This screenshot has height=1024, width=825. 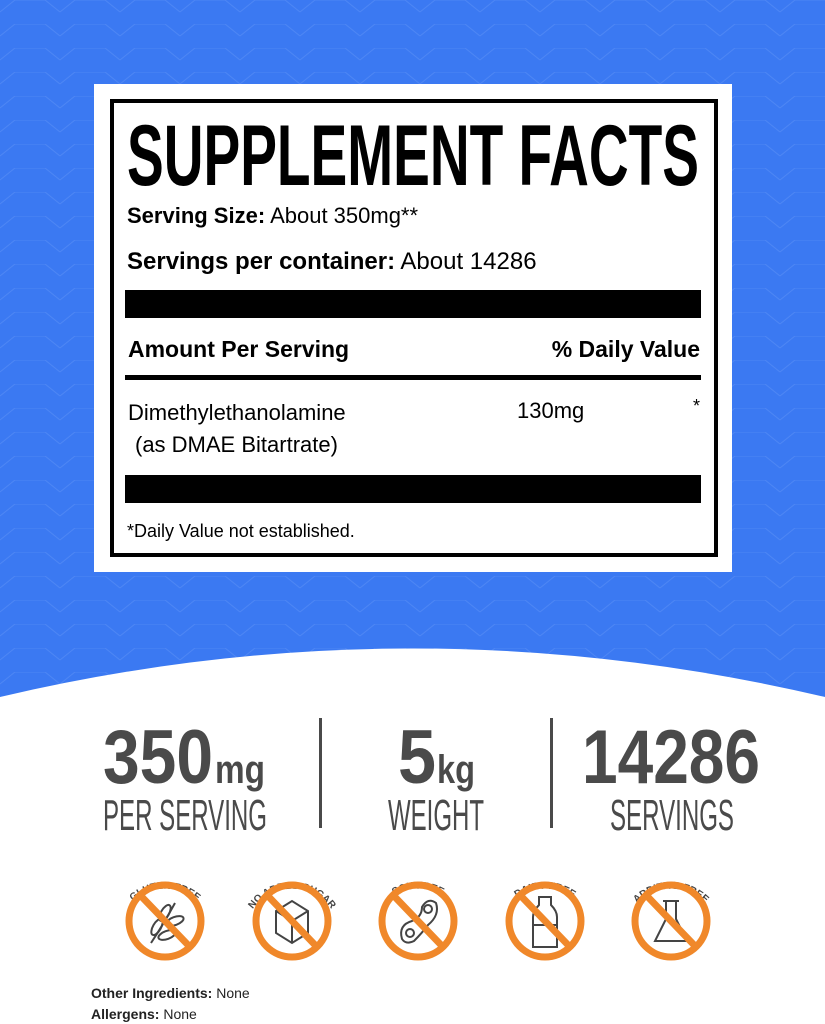 What do you see at coordinates (551, 410) in the screenshot?
I see `ingredient-amount: 130mg` at bounding box center [551, 410].